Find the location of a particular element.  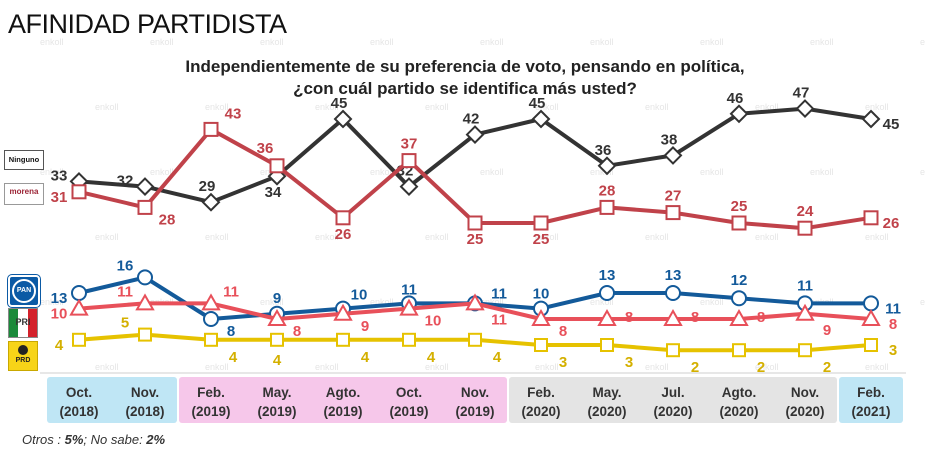

pan-logo-text: PAN is located at coordinates (24, 291).